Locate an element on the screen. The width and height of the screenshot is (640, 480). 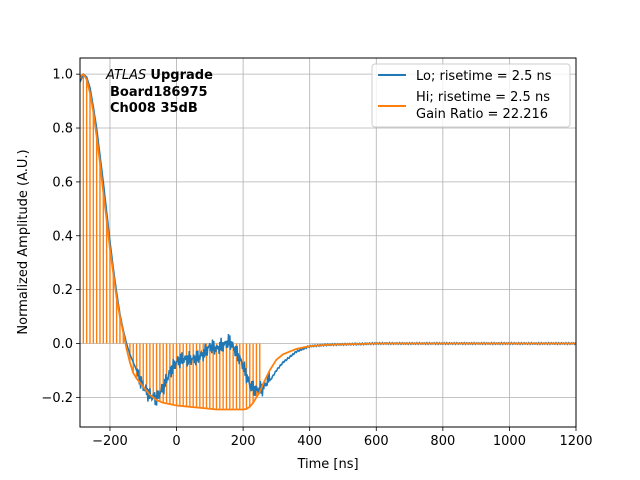
x-tick-label: 200 is located at coordinates (243, 441).